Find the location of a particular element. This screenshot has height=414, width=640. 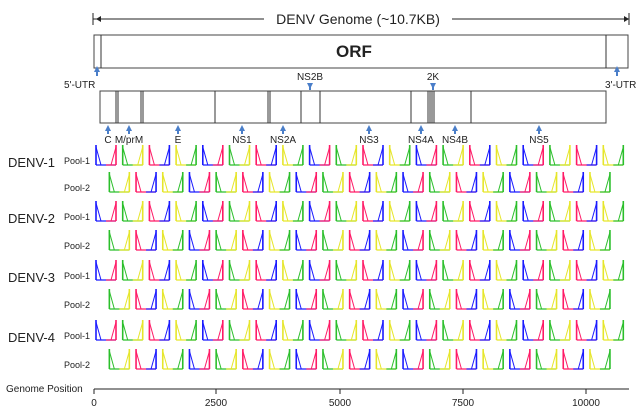

axis-tick-label: 10000 is located at coordinates (586, 403).